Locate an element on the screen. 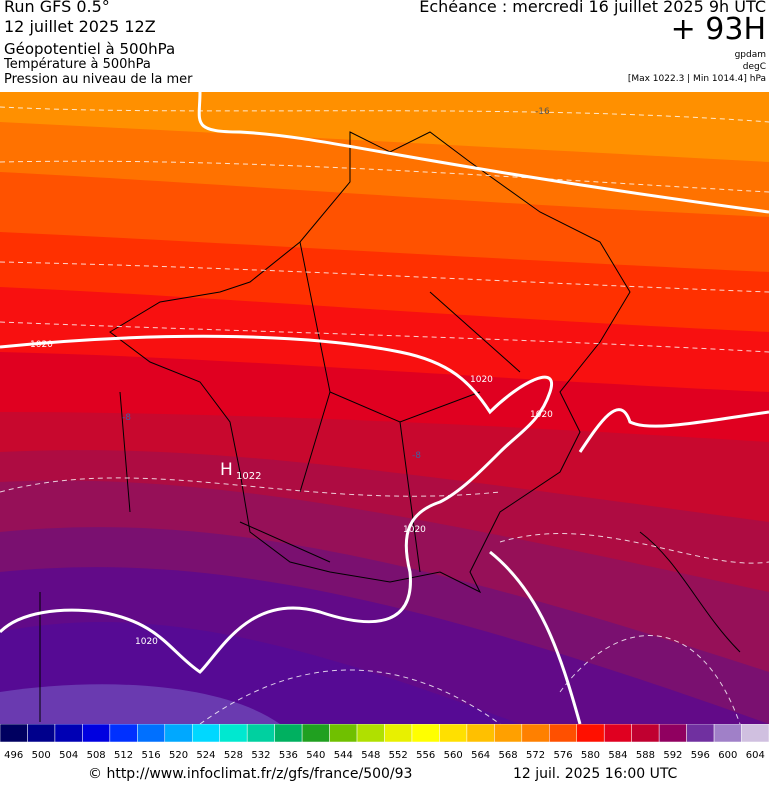  colorbar-label: 540 is located at coordinates (315, 755).